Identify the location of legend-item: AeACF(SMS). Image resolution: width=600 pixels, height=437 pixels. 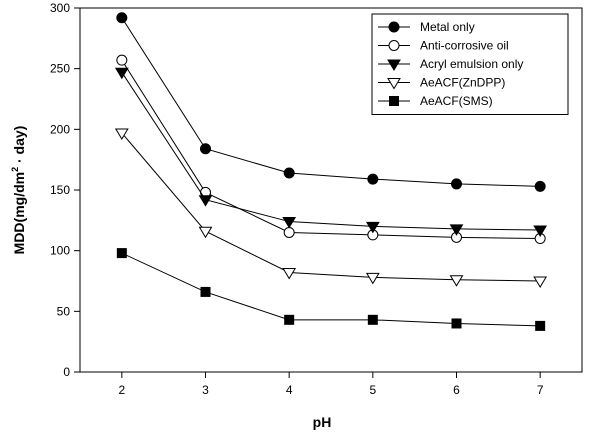
(435, 101).